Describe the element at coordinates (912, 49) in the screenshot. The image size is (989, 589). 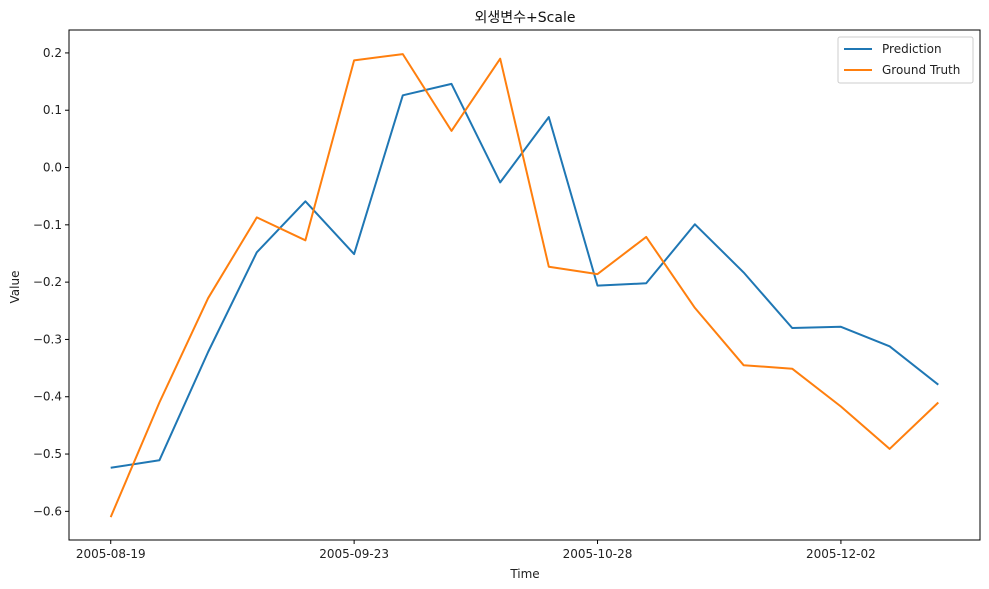
I see `legend-label: Prediction` at that location.